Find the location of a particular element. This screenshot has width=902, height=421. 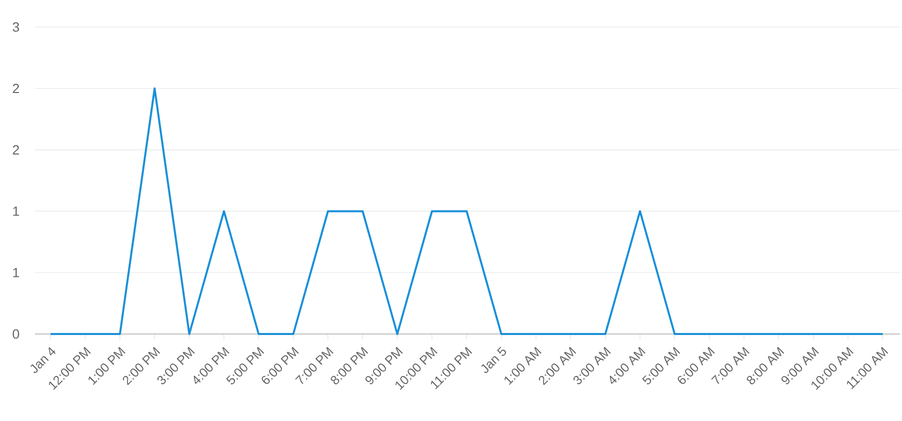

y-tick-label: 0 is located at coordinates (16, 334).